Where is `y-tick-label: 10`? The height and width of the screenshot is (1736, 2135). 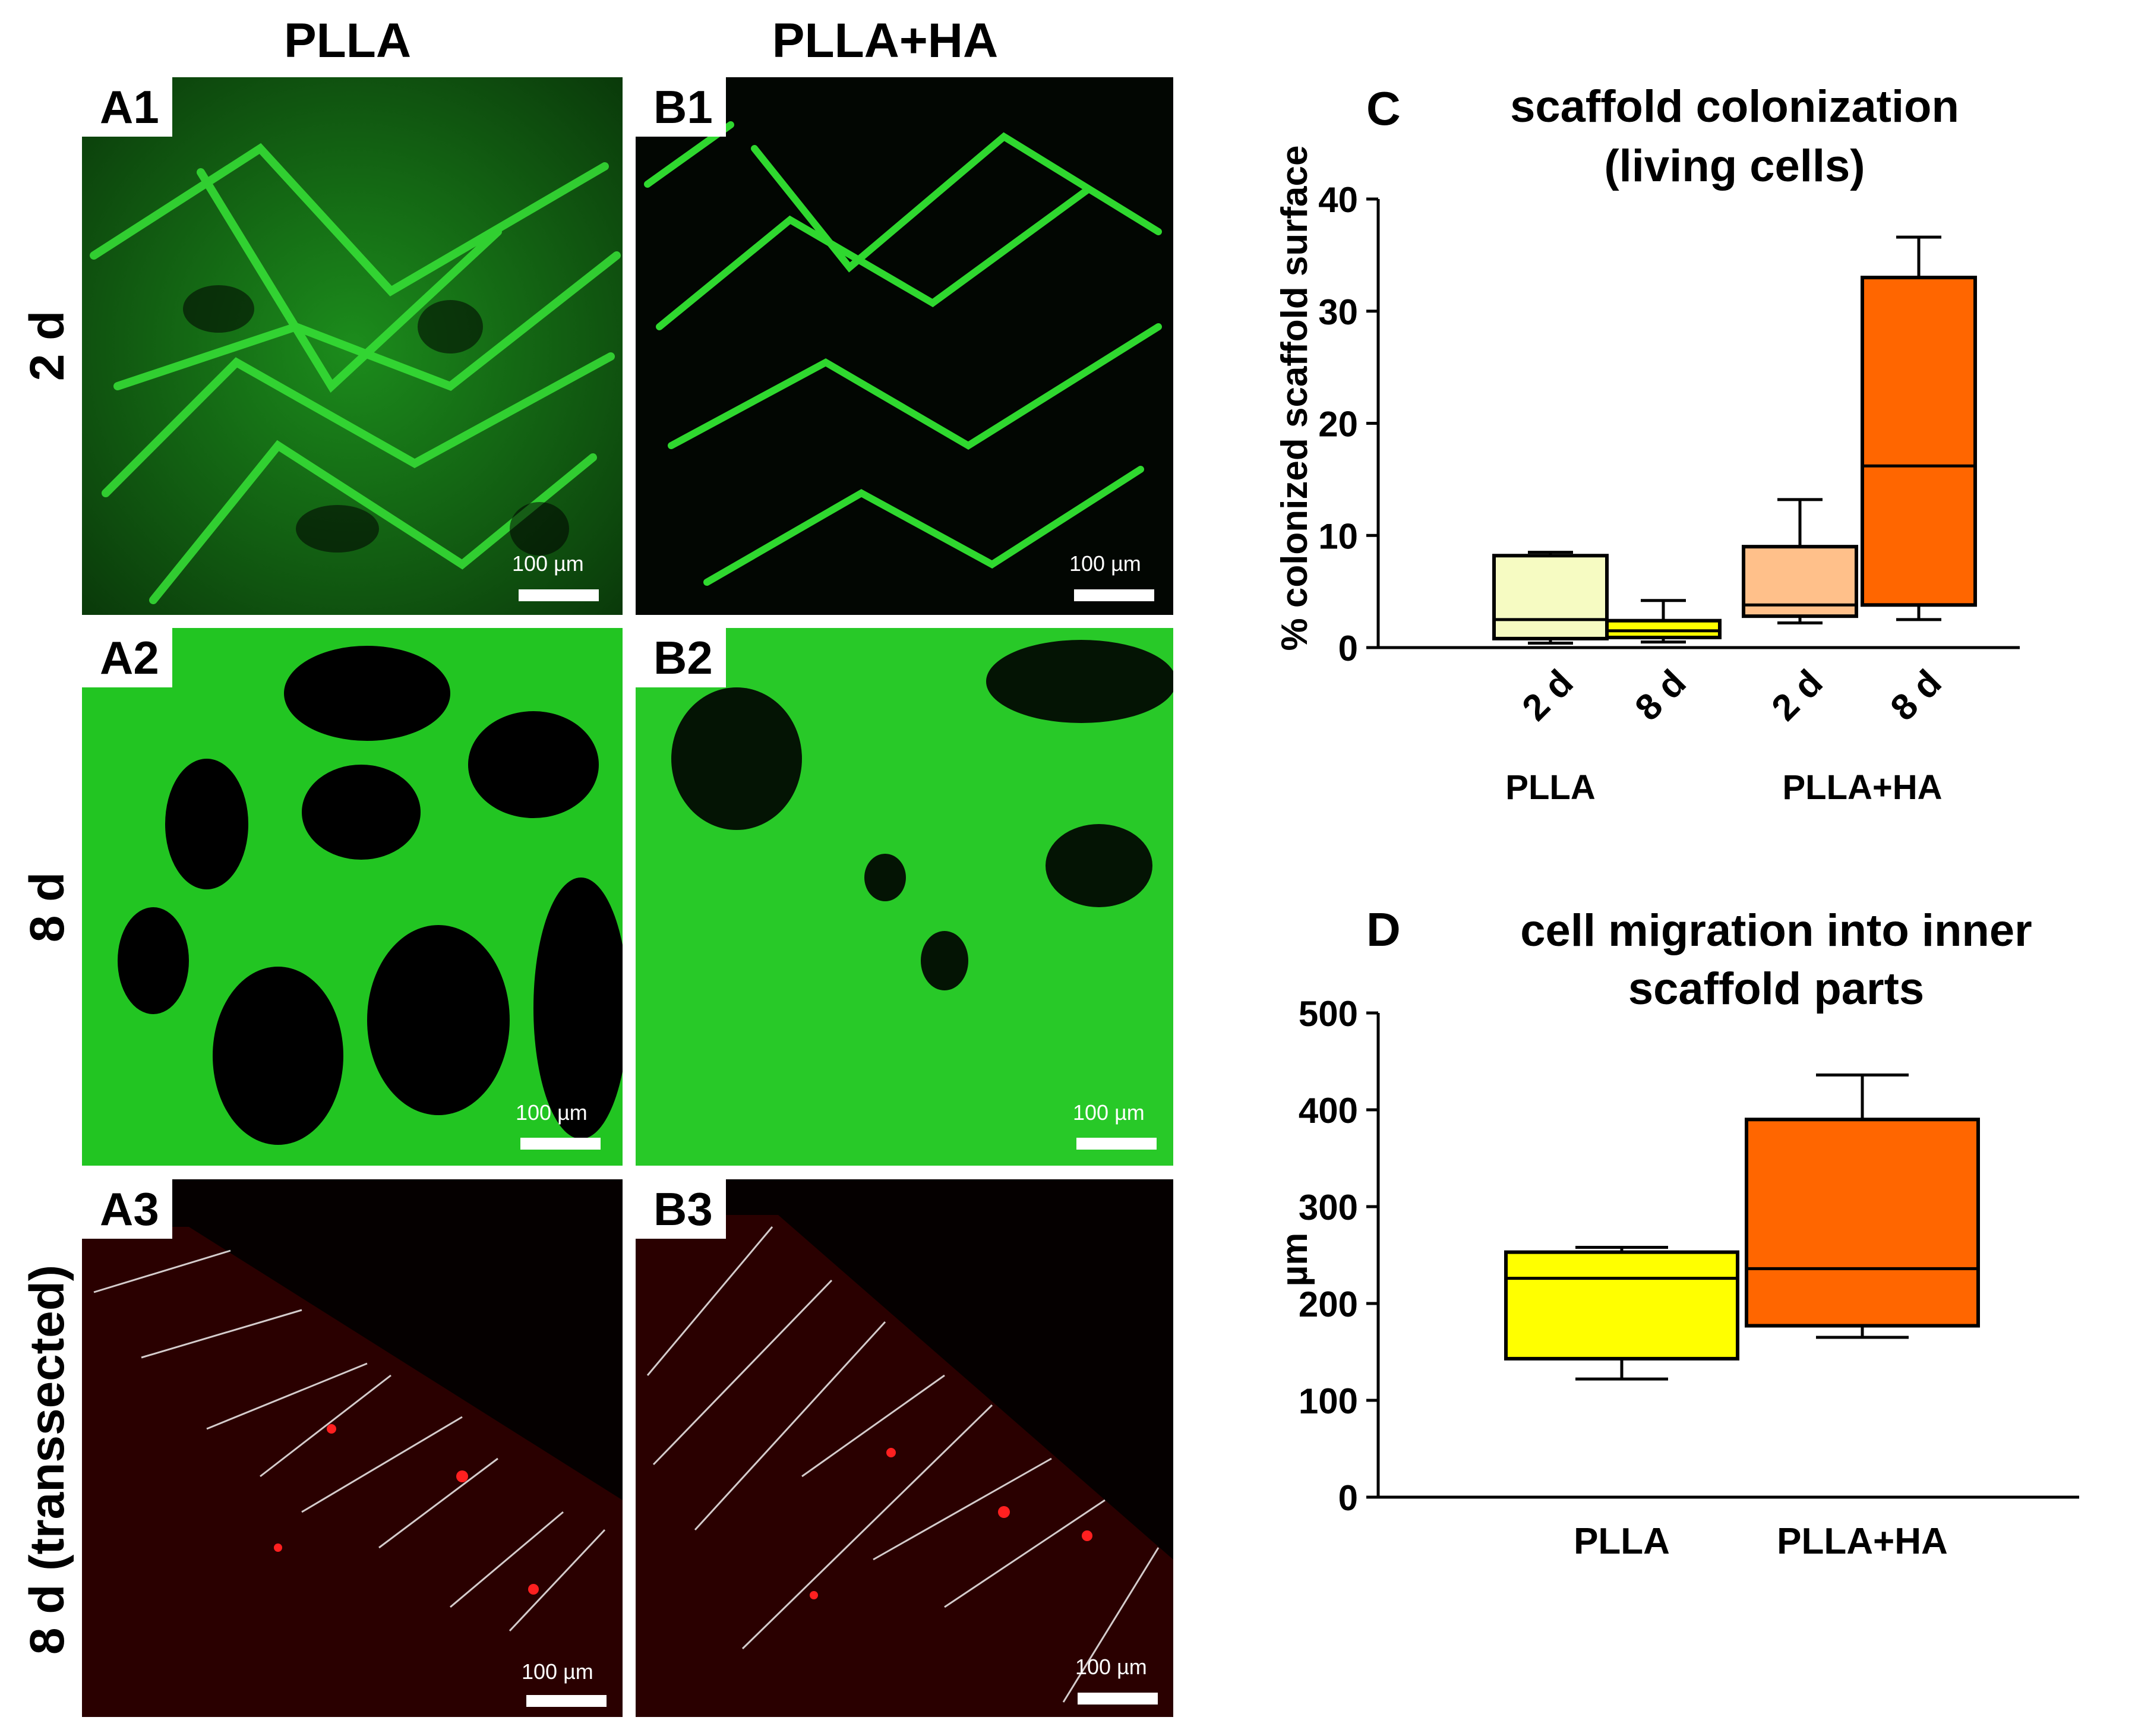
y-tick-label: 10 is located at coordinates (1338, 536).